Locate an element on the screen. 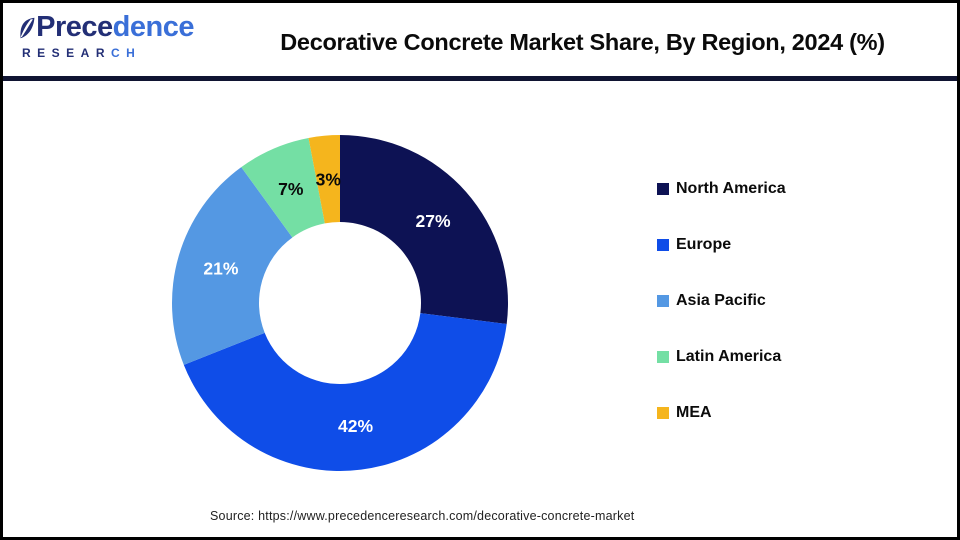  legend-label-north-america: North America is located at coordinates (731, 188).